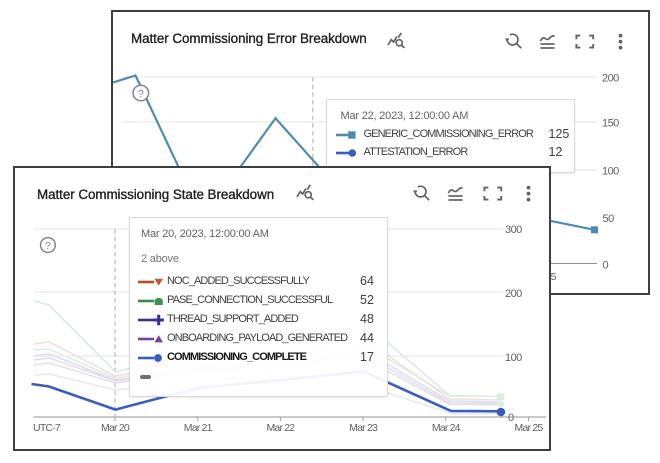 The height and width of the screenshot is (463, 660). Describe the element at coordinates (529, 428) in the screenshot. I see `svg-text: Mar 25` at that location.